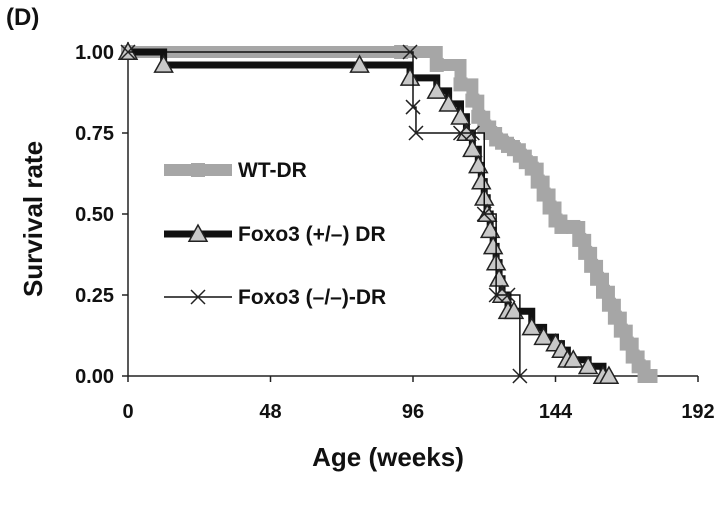 Image resolution: width=720 pixels, height=514 pixels. Describe the element at coordinates (312, 297) in the screenshot. I see `legend-label: Foxo3 (–/–)-DR` at that location.